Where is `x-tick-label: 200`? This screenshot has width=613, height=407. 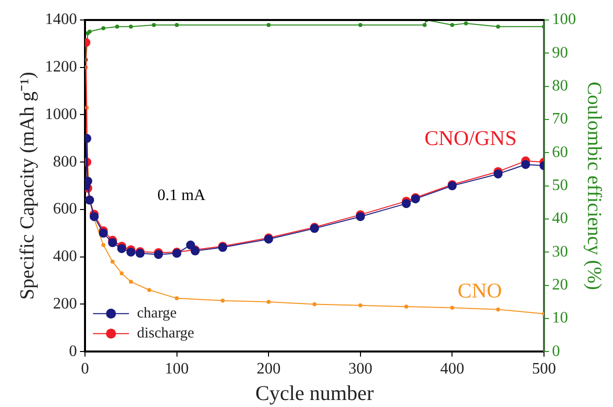 x-tick-label: 200 is located at coordinates (268, 369).